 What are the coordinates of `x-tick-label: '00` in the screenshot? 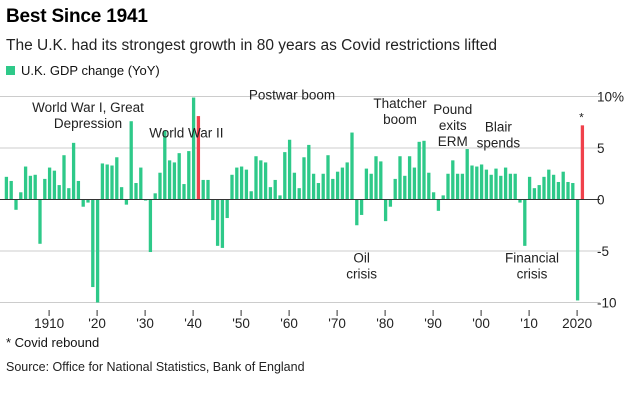 It's located at (481, 323).